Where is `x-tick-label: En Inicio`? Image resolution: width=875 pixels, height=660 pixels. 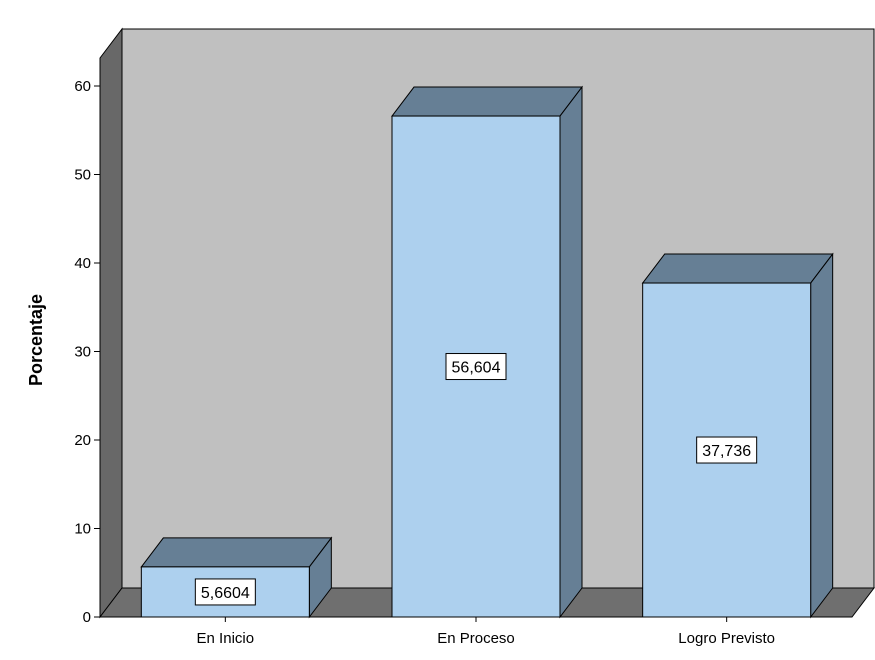
x-tick-label: En Inicio is located at coordinates (226, 638).